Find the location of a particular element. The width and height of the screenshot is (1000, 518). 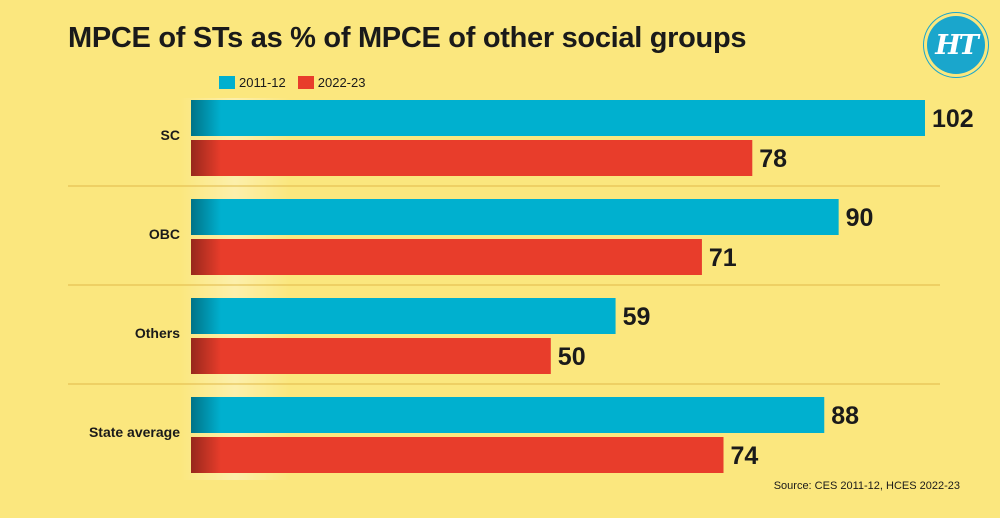

logo-text: HT is located at coordinates (957, 45).